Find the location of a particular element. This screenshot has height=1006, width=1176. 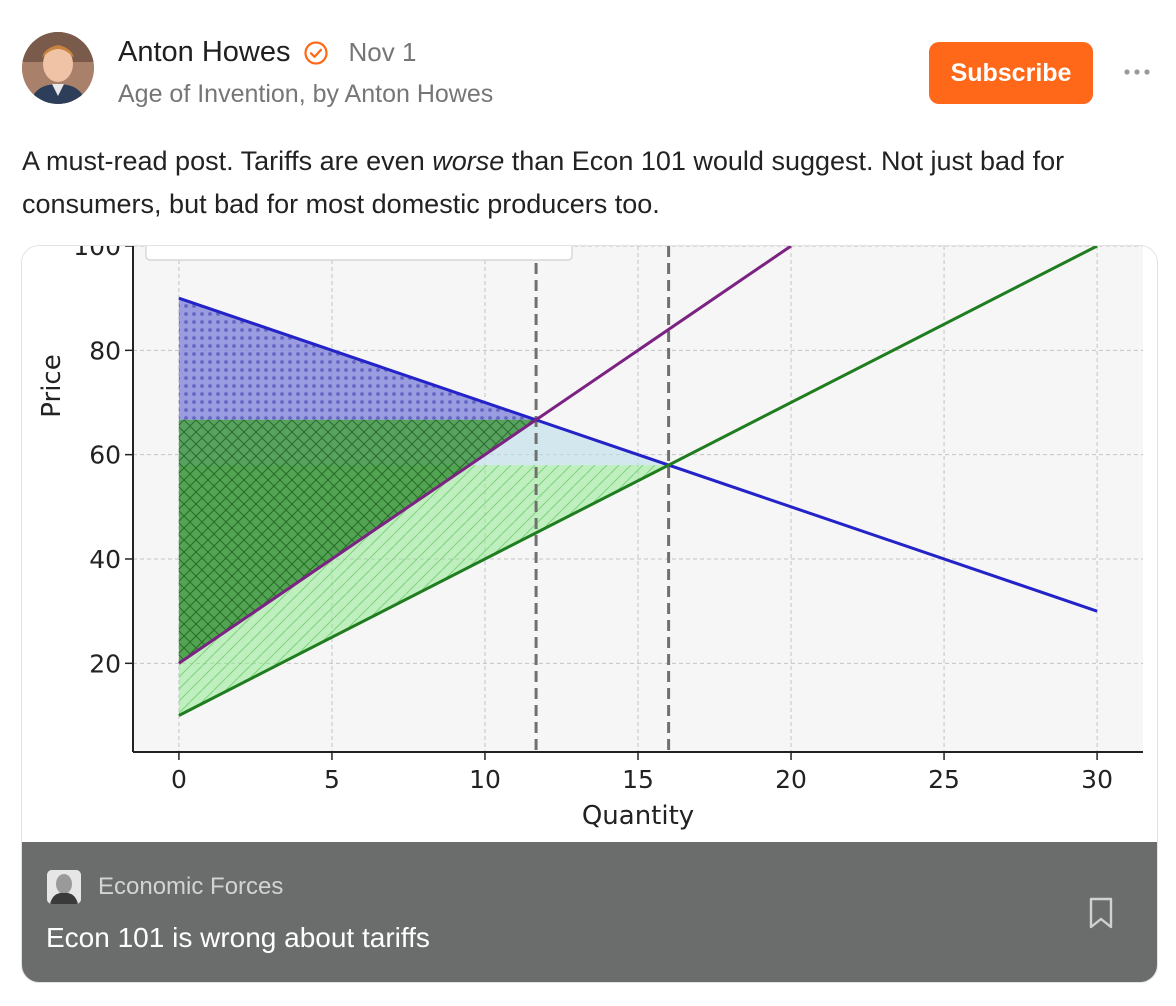

author-line: Anton Howes Nov 1 is located at coordinates (267, 52).